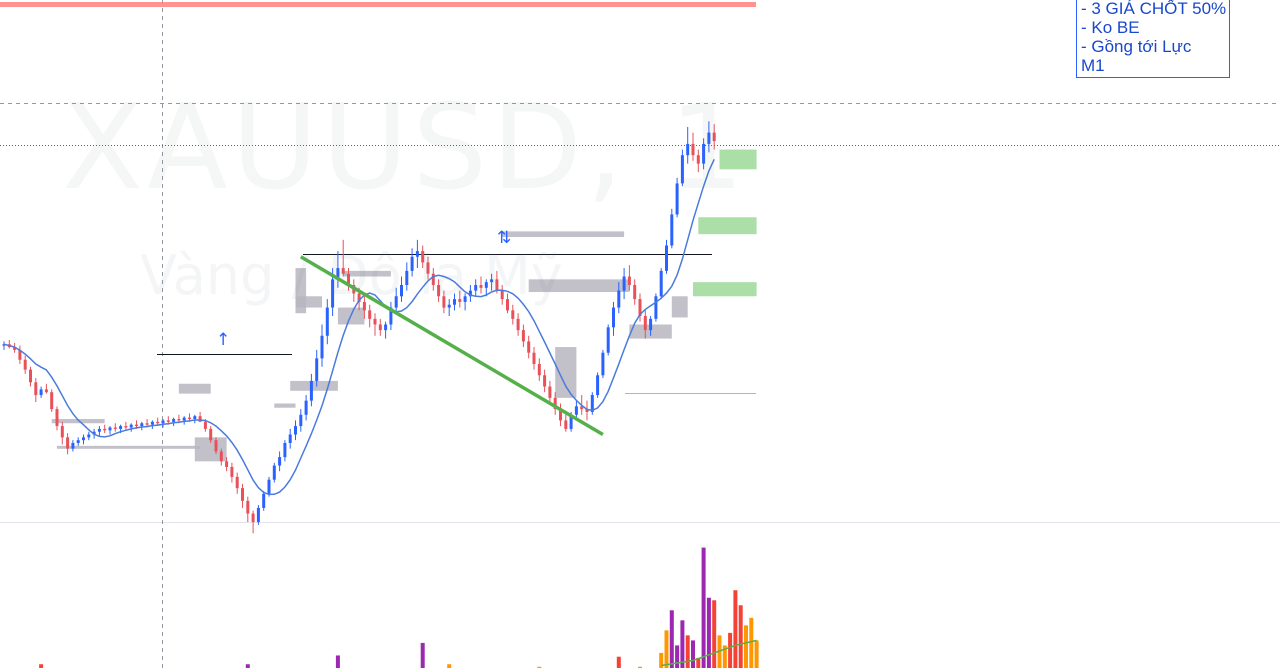 Image resolution: width=1280 pixels, height=668 pixels. What do you see at coordinates (1154, 9) in the screenshot?
I see `note-line: - 3 GIÁ CHỐT 50%` at bounding box center [1154, 9].